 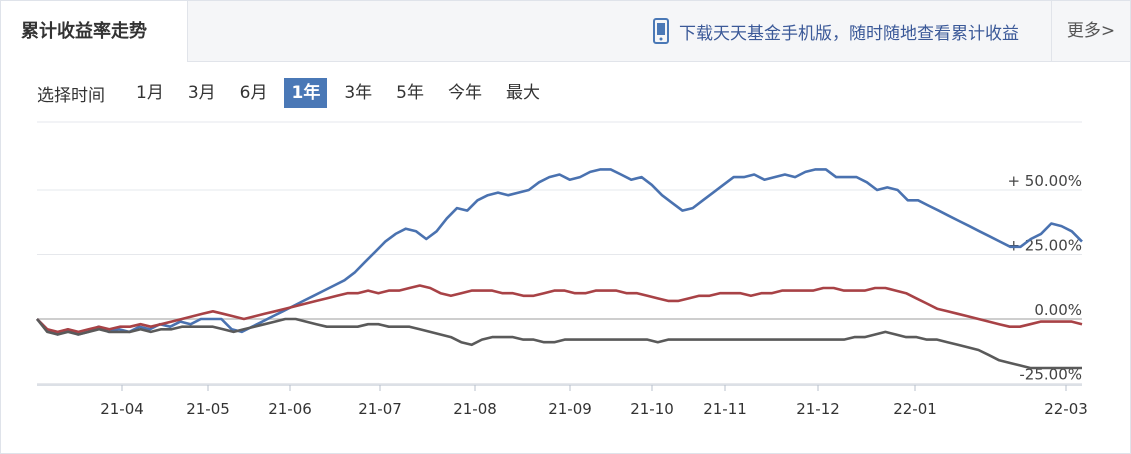 I want to click on y-tick-label: -25.00%, so click(x=1050, y=375).